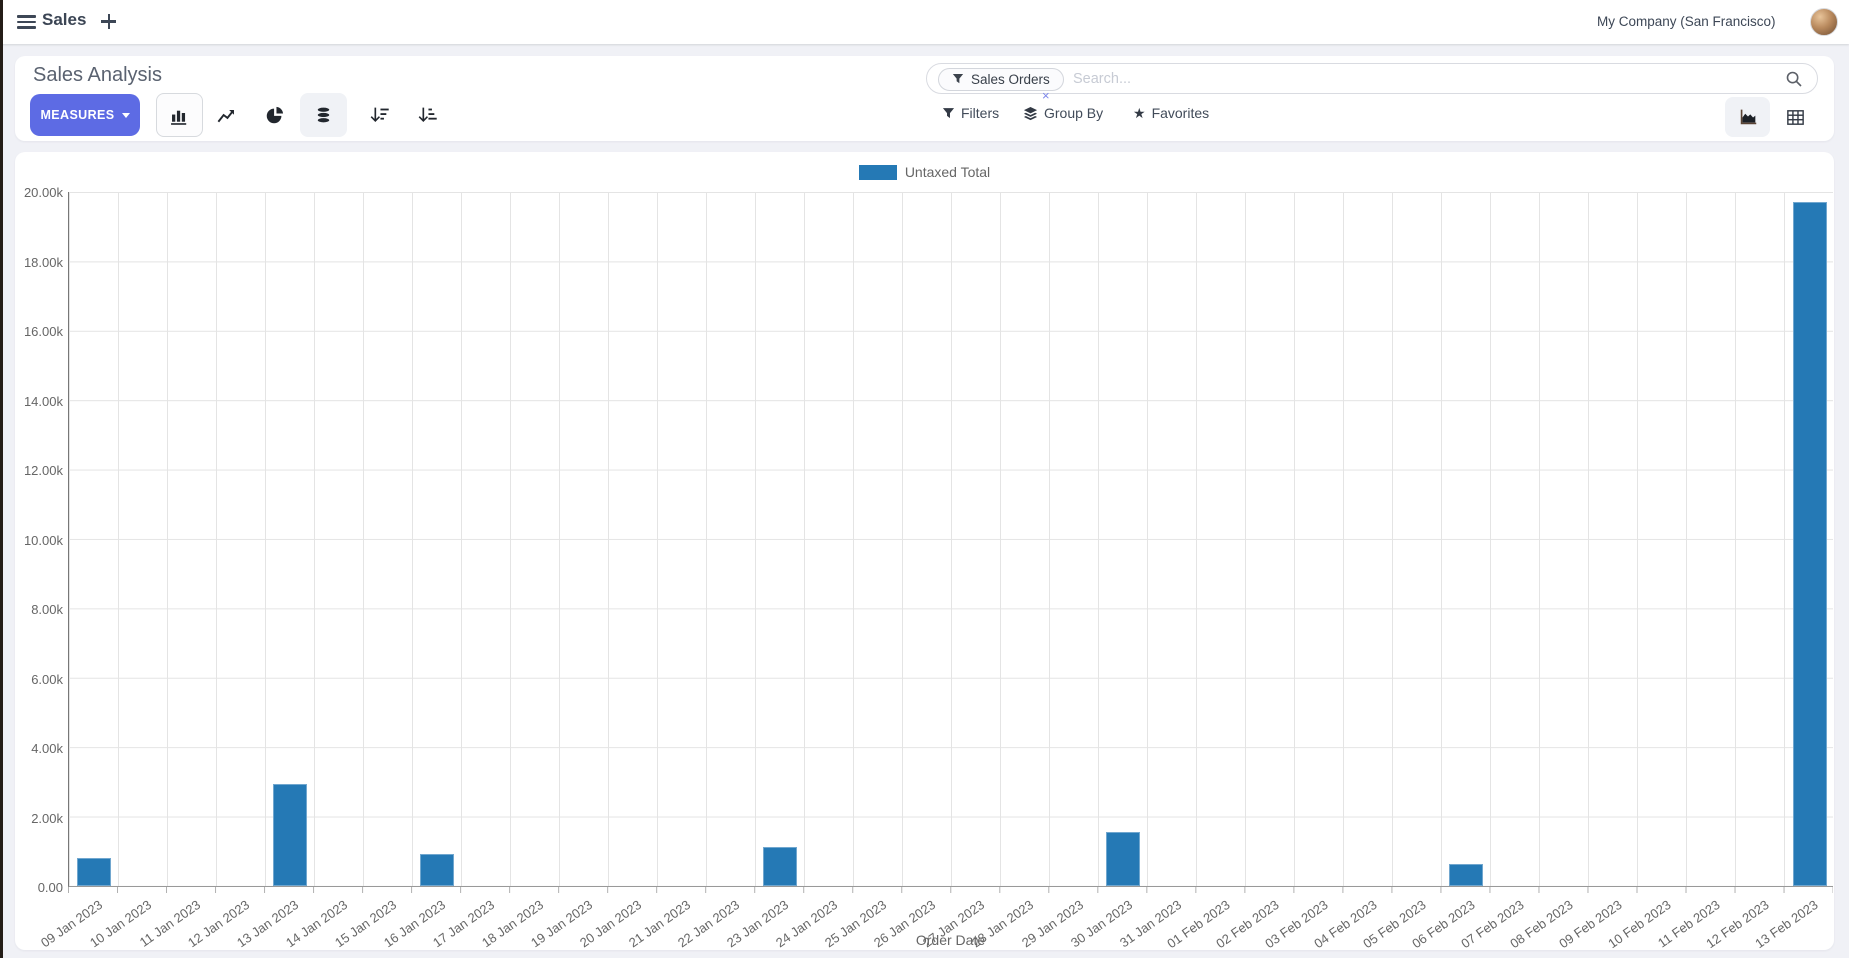 Image resolution: width=1849 pixels, height=958 pixels. Describe the element at coordinates (43, 401) in the screenshot. I see `y-tick-label: 14.00k` at that location.